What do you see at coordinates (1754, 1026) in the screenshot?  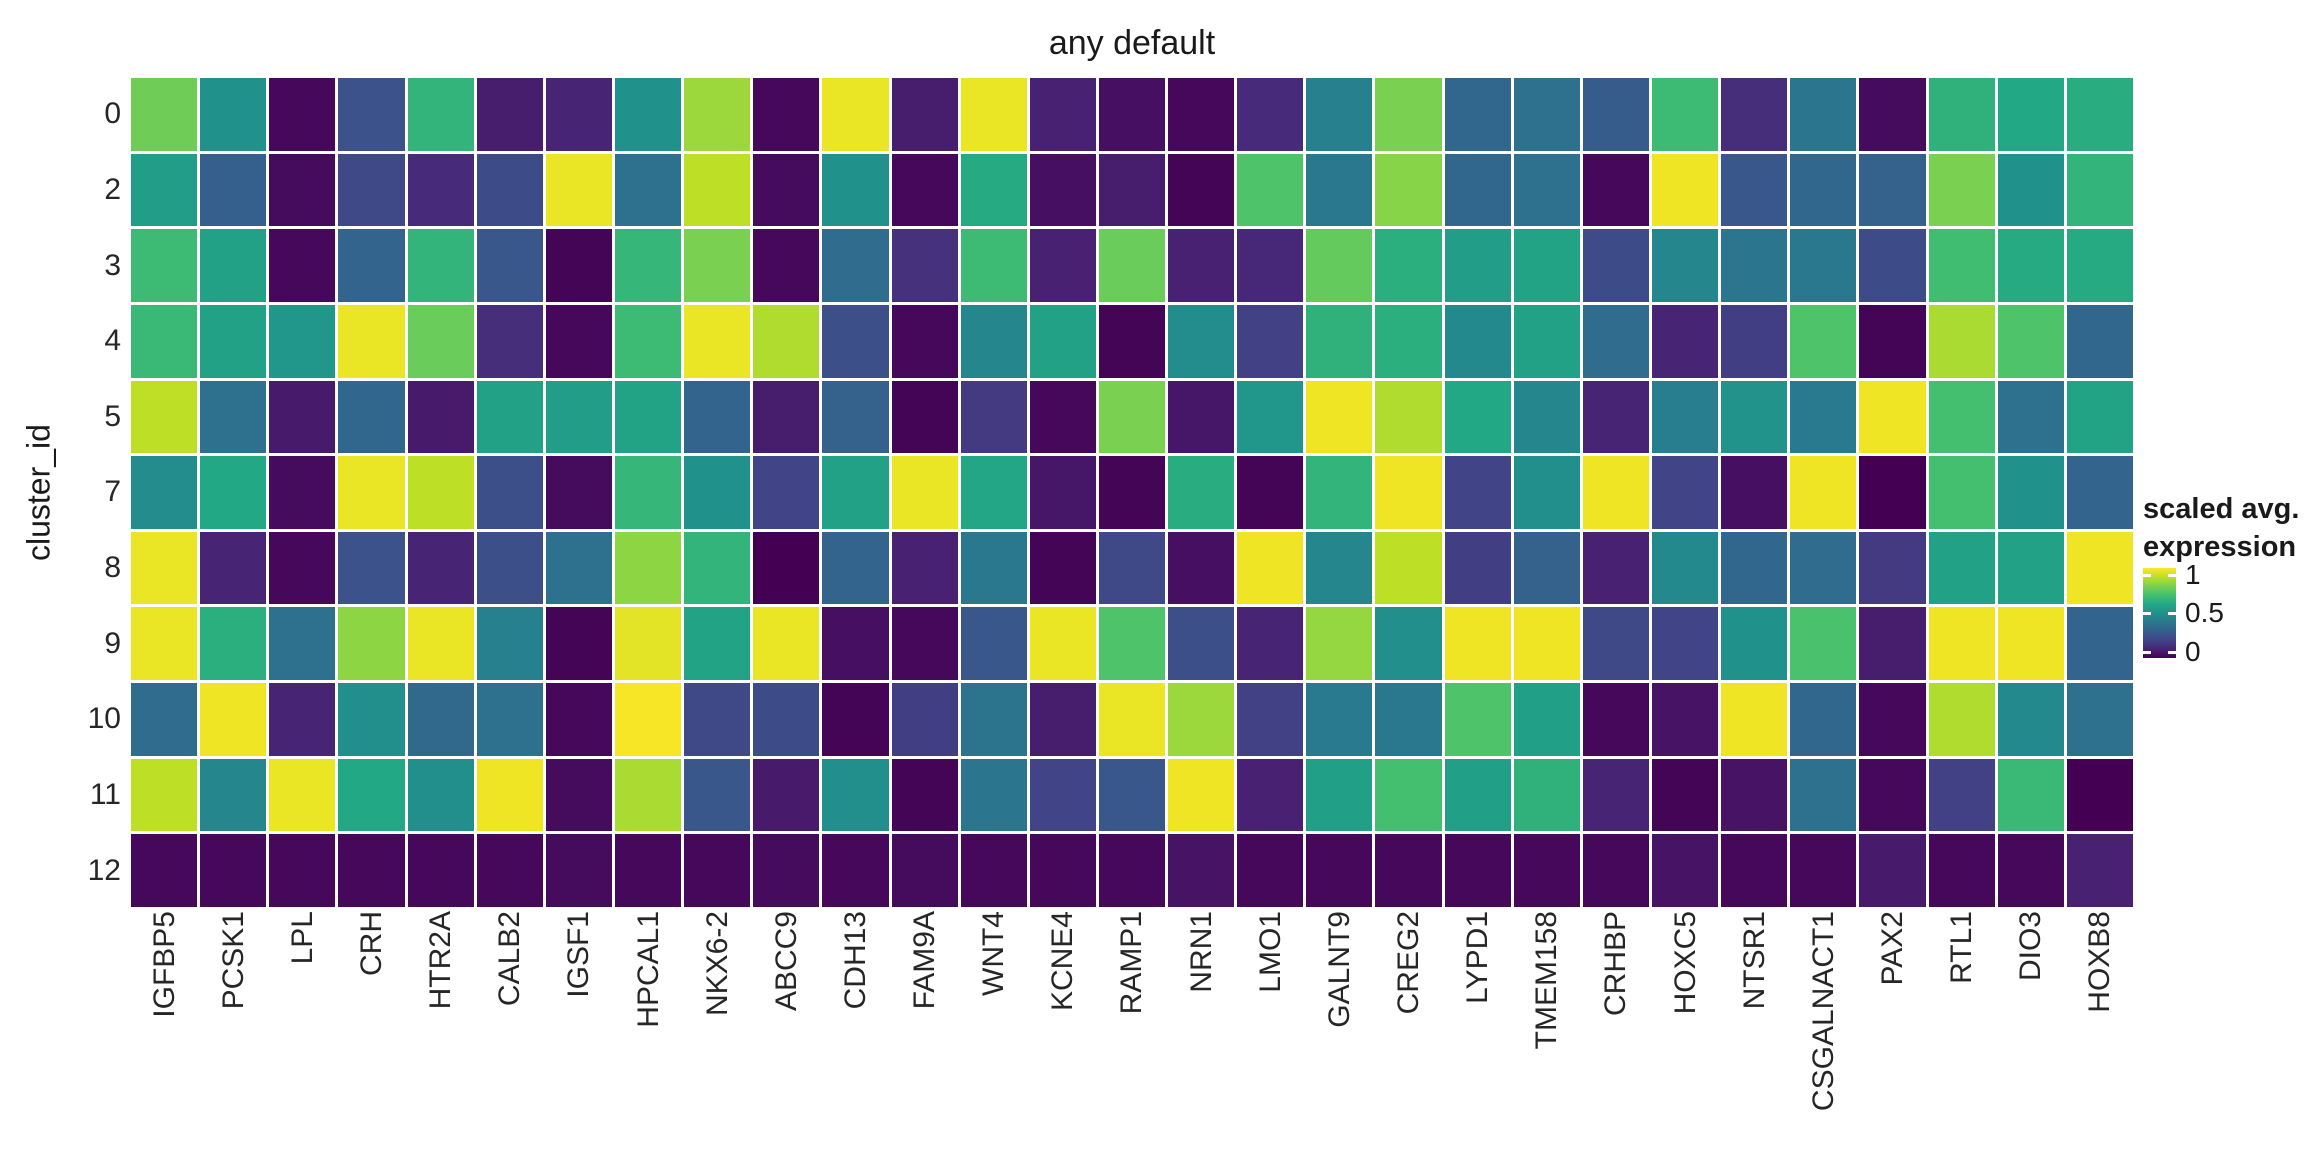 I see `x-tick-cell: NTSR1` at bounding box center [1754, 1026].